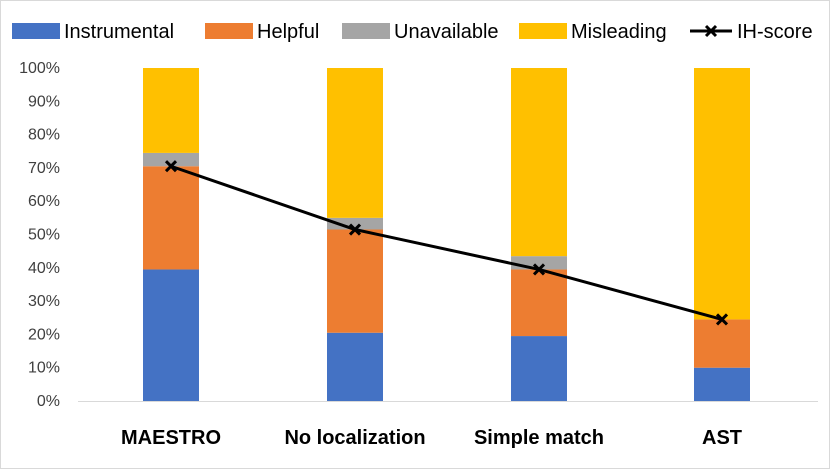 This screenshot has width=830, height=469. What do you see at coordinates (722, 438) in the screenshot?
I see `x-tick-label: AST` at bounding box center [722, 438].